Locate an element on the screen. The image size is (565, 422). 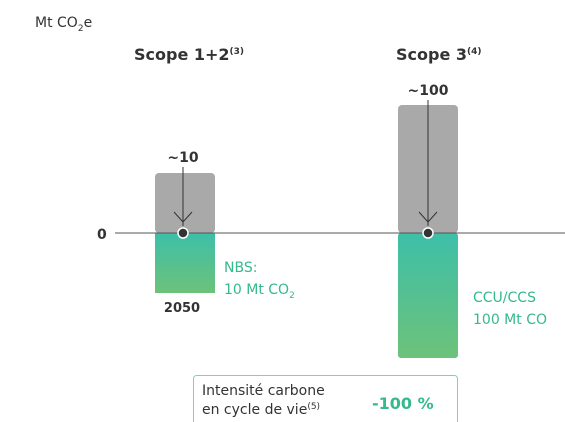
title-note: (3) is located at coordinates (237, 52).